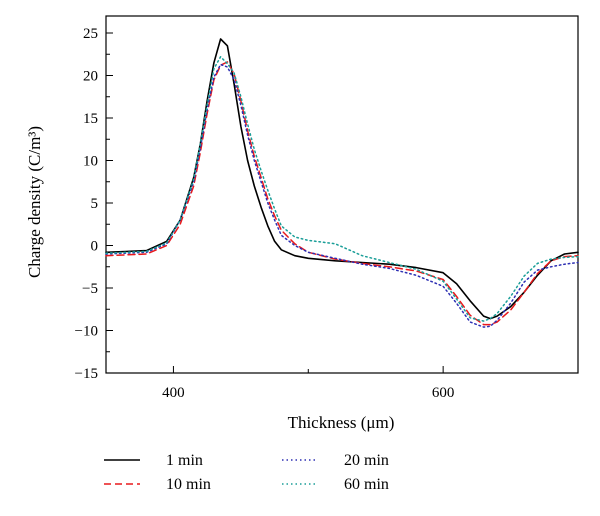 Image resolution: width=600 pixels, height=516 pixels. What do you see at coordinates (366, 484) in the screenshot?
I see `legend-label: 60 min` at bounding box center [366, 484].